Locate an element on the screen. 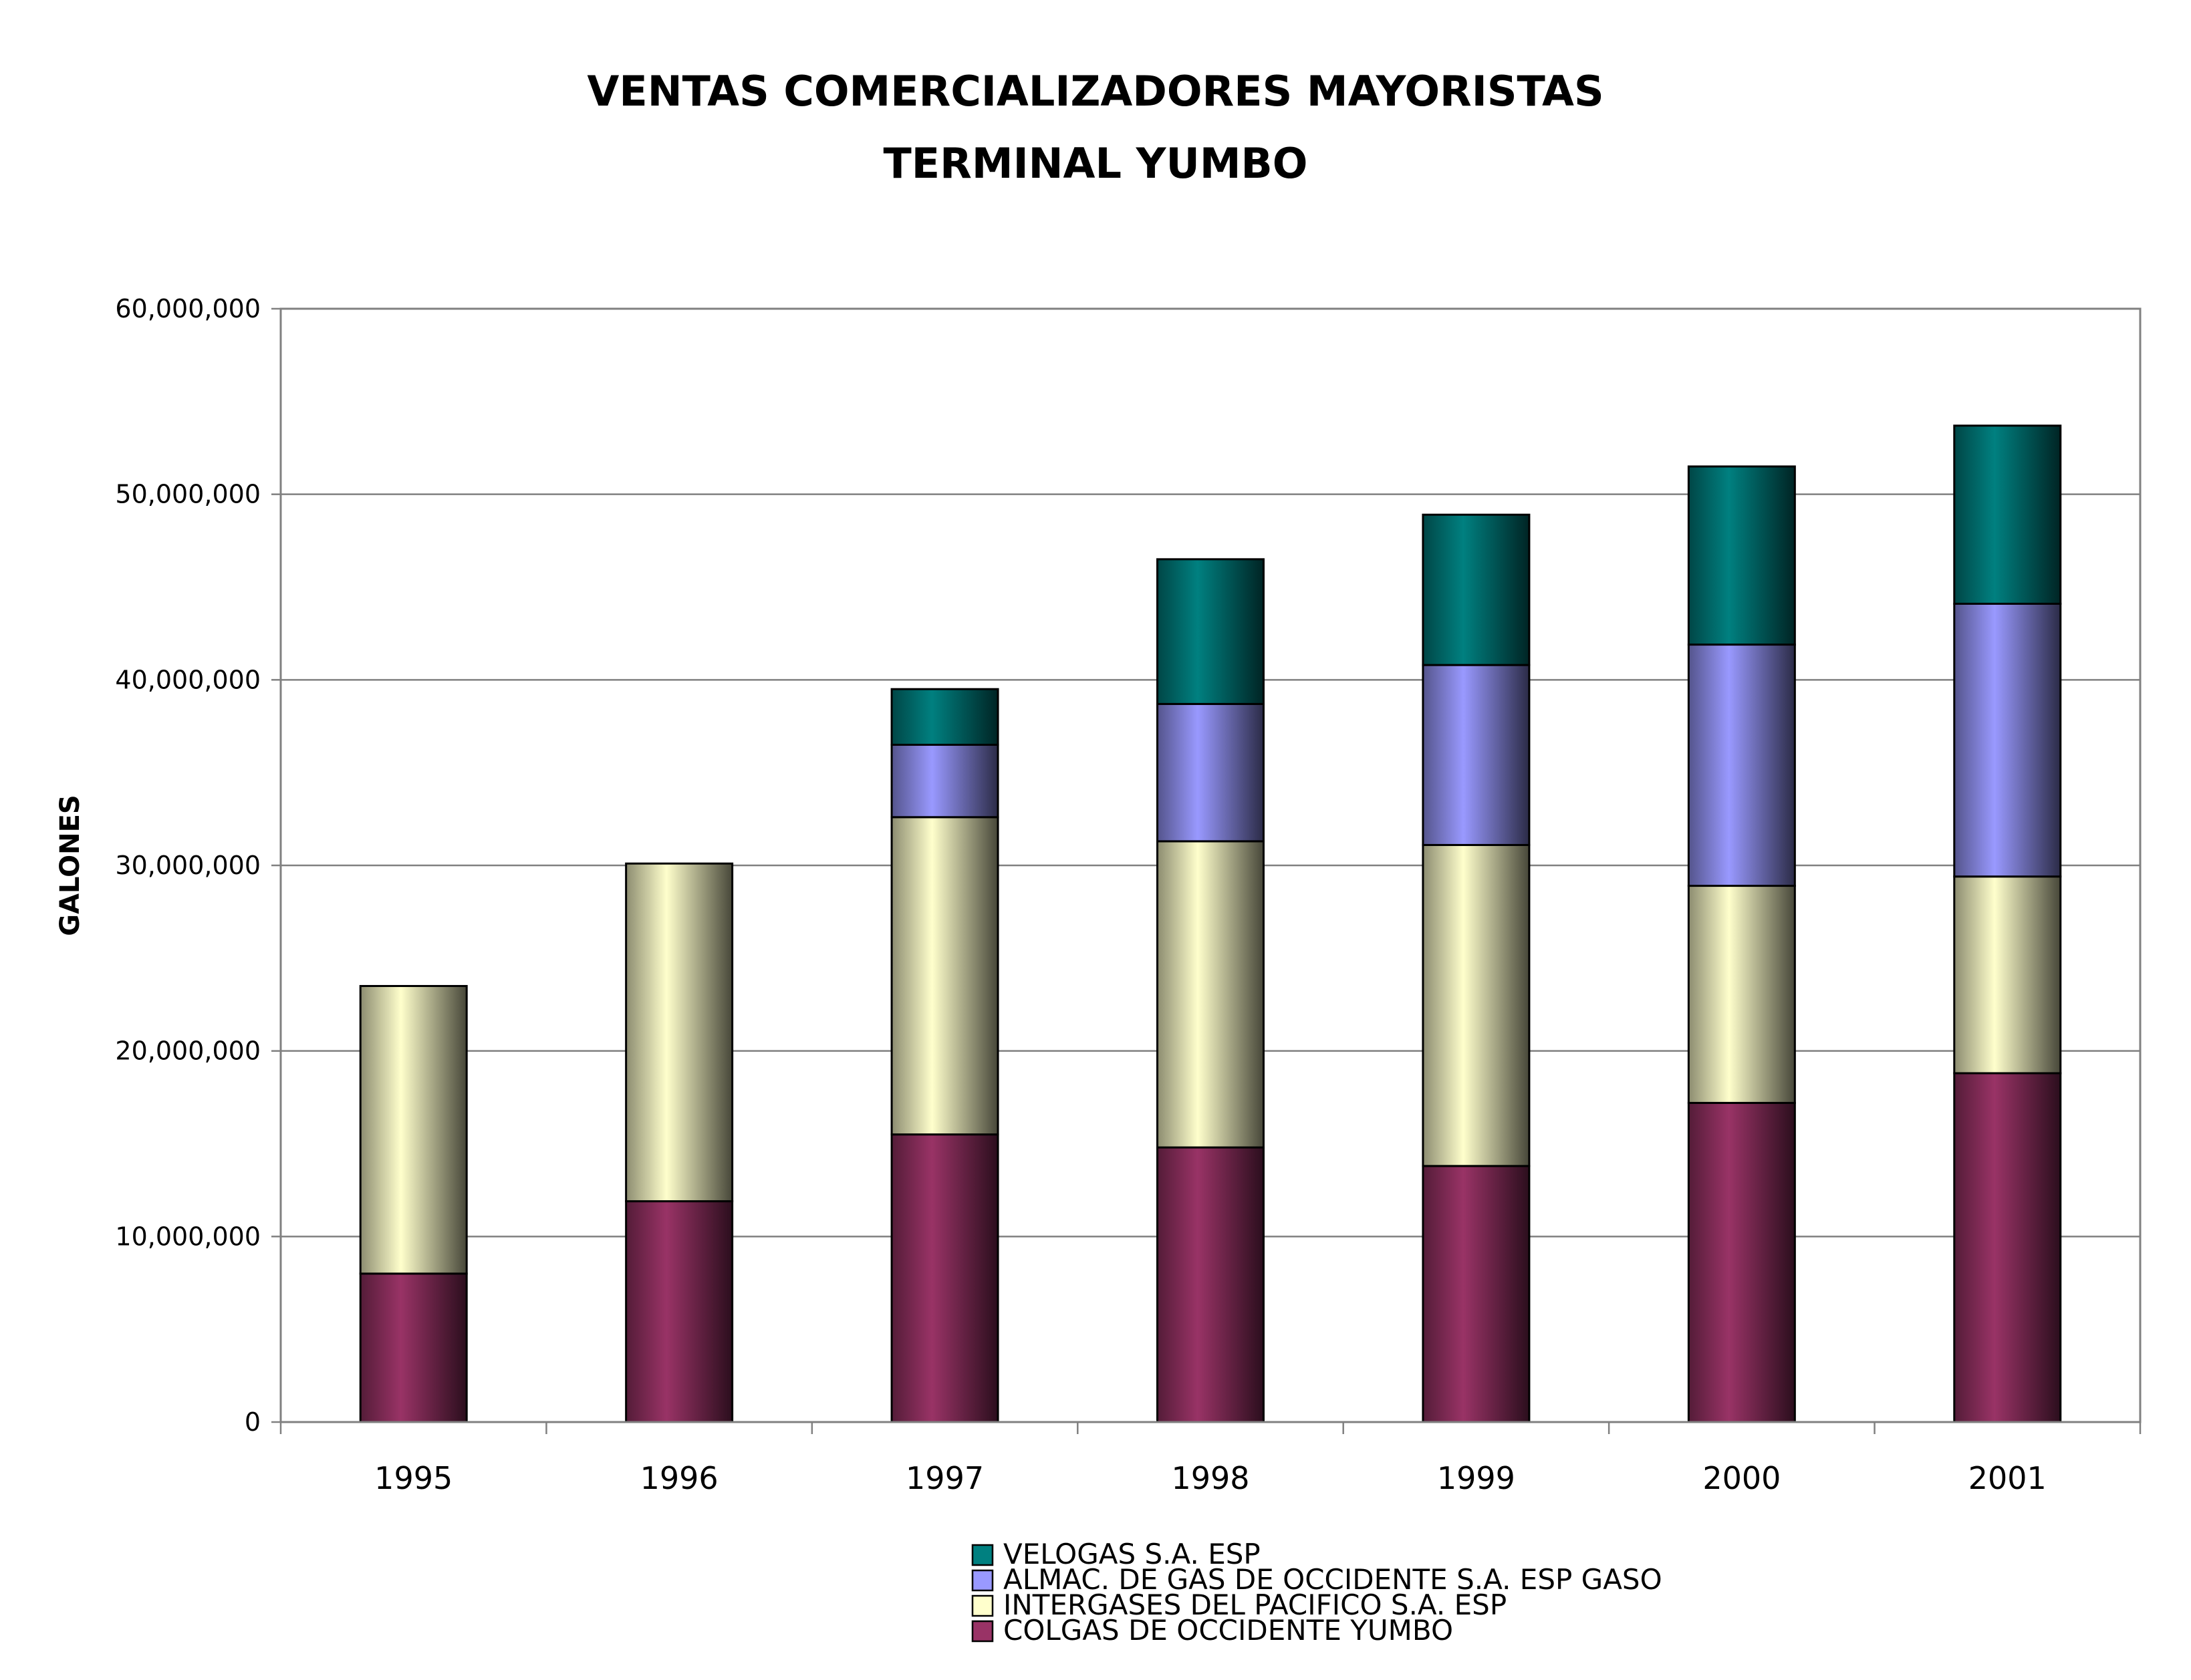 The width and height of the screenshot is (2191, 1680). y-tick-label: 30,000,000 is located at coordinates (188, 865).